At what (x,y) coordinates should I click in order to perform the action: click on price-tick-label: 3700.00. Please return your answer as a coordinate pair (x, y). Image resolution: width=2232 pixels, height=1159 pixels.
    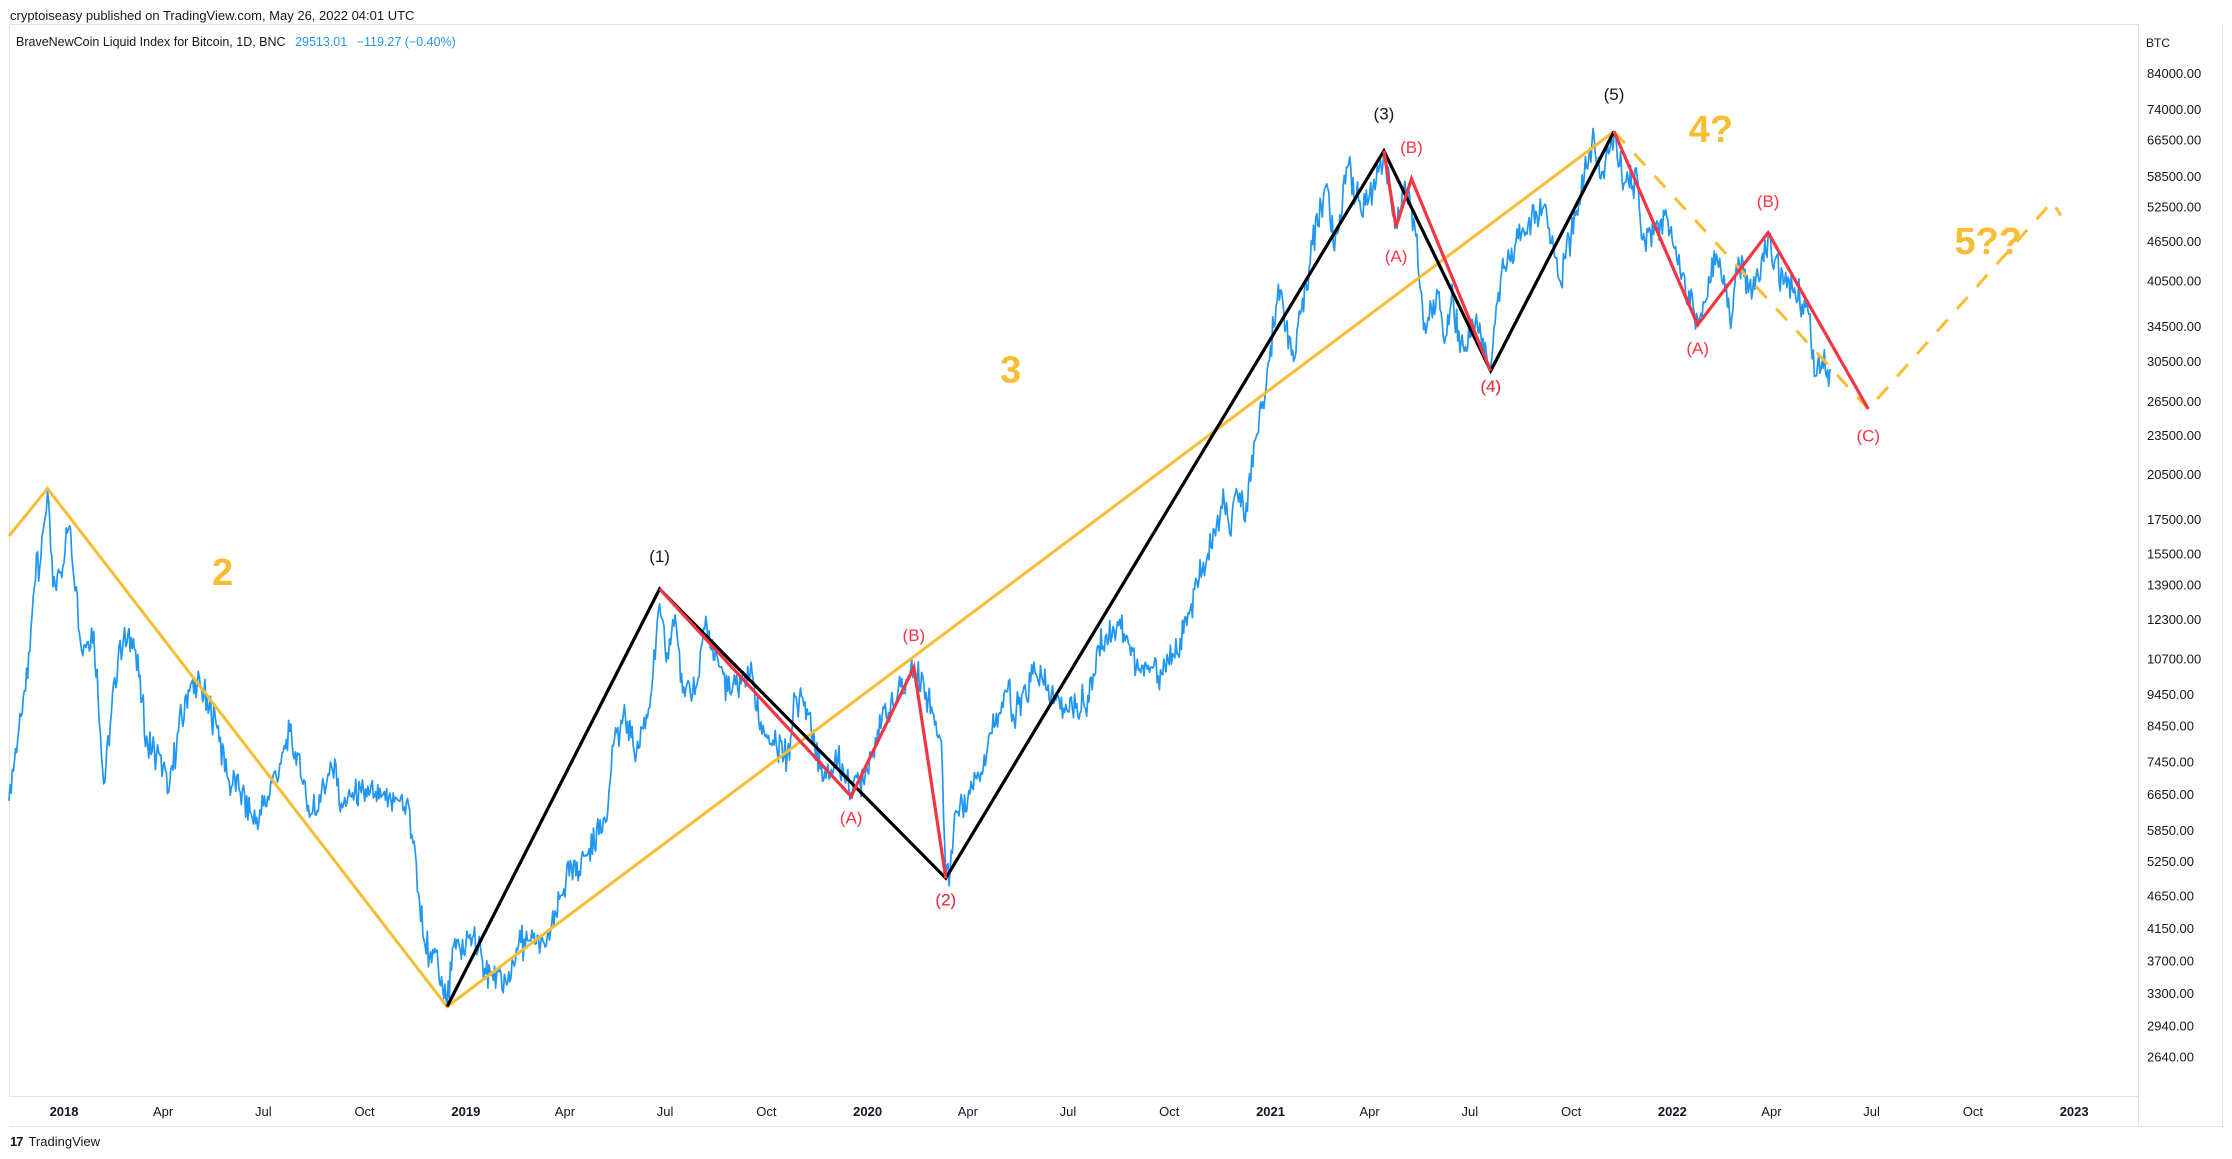
    Looking at the image, I should click on (2170, 960).